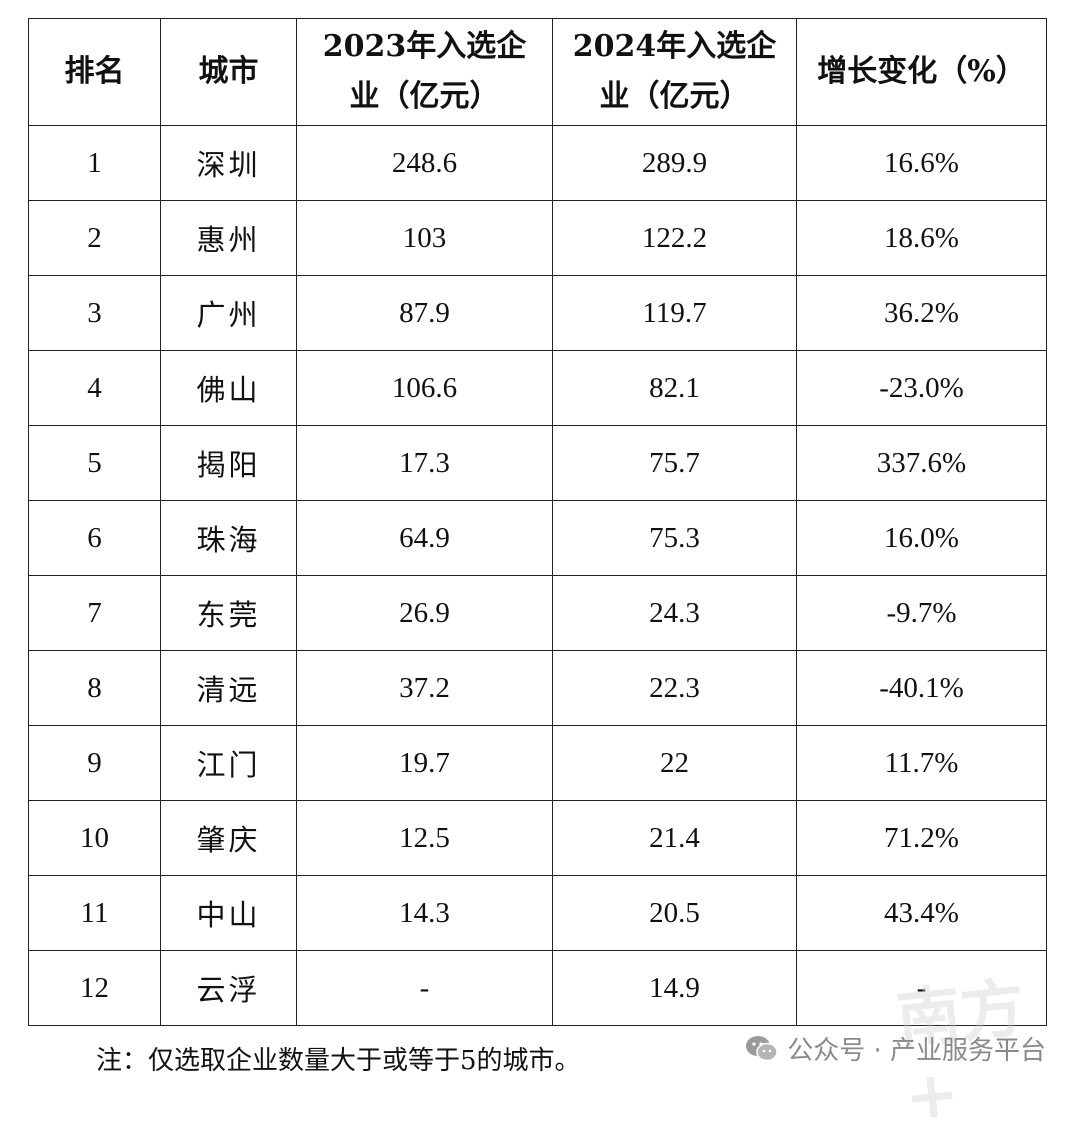 This screenshot has width=1080, height=1136. Describe the element at coordinates (228, 838) in the screenshot. I see `cell-city: 肇庆` at that location.